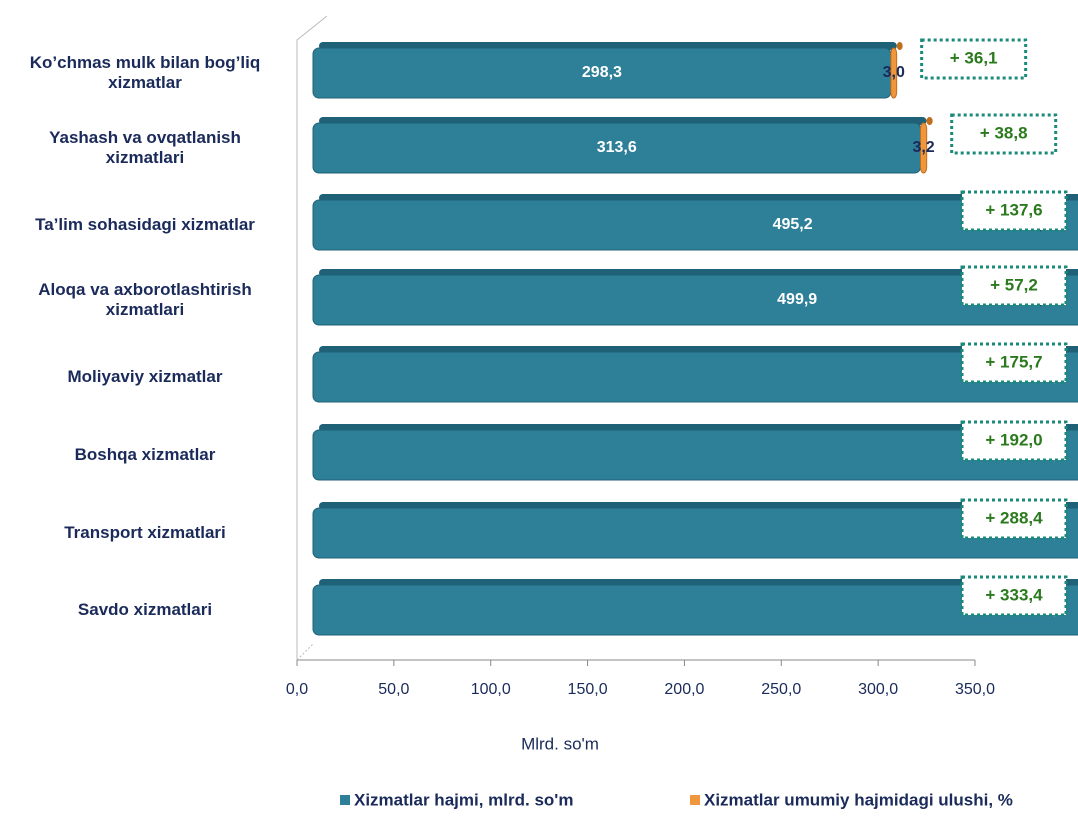  I want to click on delta-label: + 333,4, so click(1014, 594).